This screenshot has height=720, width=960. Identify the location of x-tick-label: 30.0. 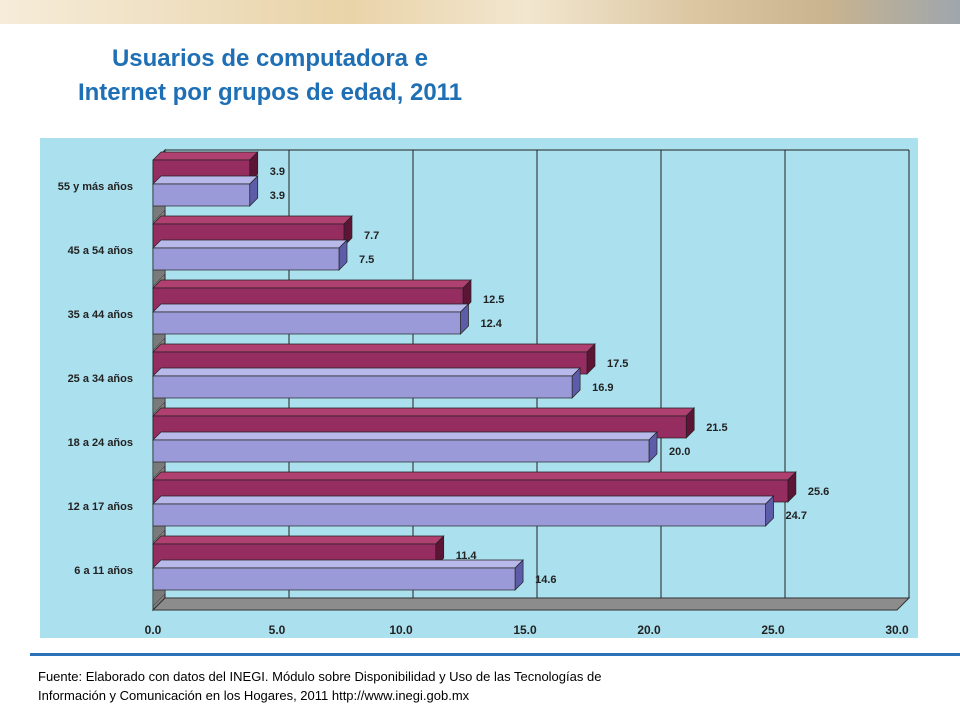
(897, 630).